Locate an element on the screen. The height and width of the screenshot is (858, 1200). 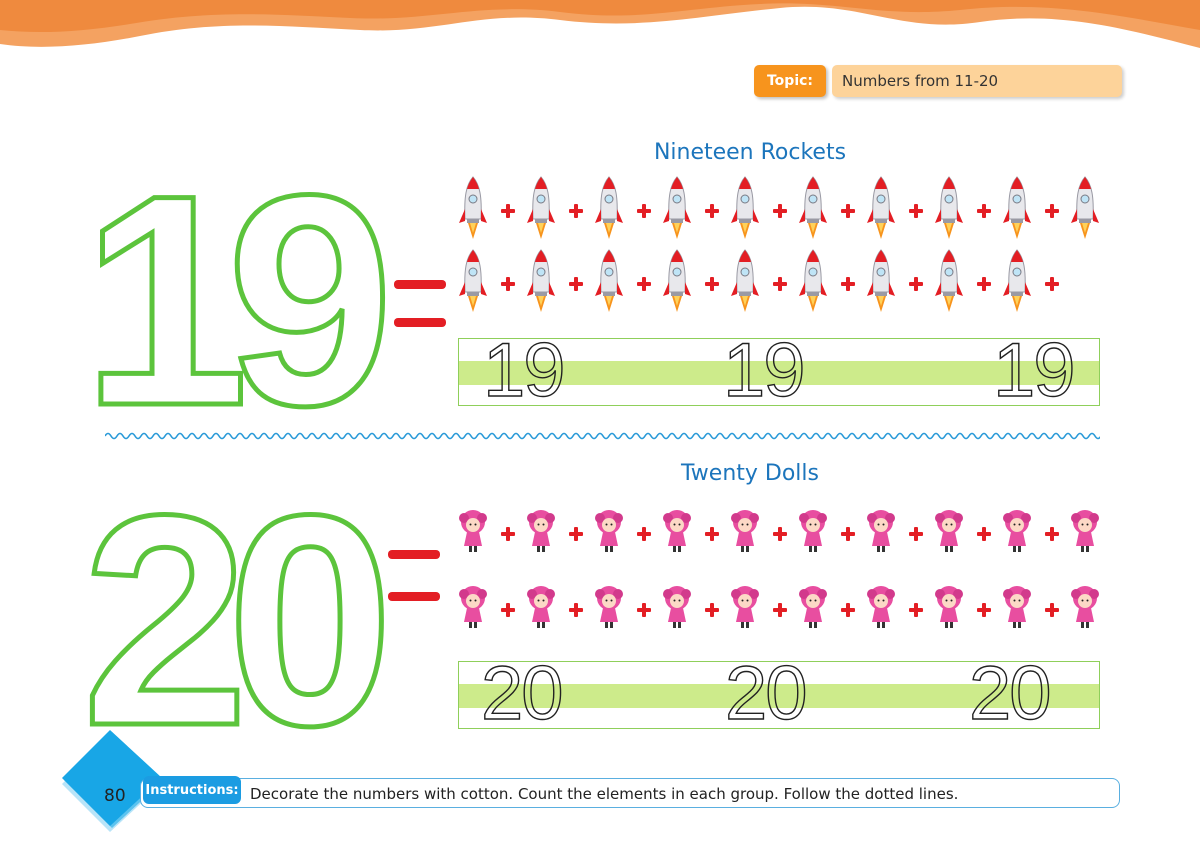
instructions-box is located at coordinates (630, 793).